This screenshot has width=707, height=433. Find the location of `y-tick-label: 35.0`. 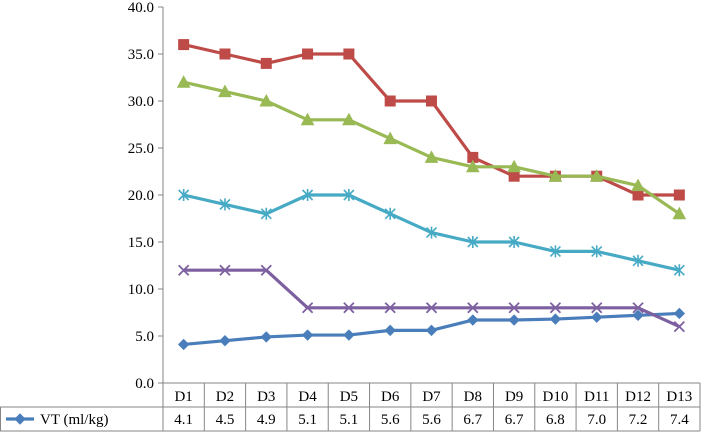

y-tick-label: 35.0 is located at coordinates (141, 55).